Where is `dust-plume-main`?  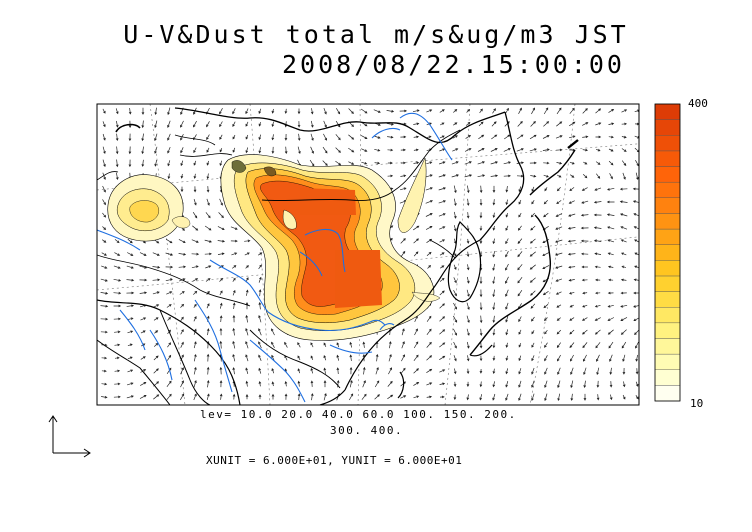 dust-plume-main is located at coordinates (330, 247).